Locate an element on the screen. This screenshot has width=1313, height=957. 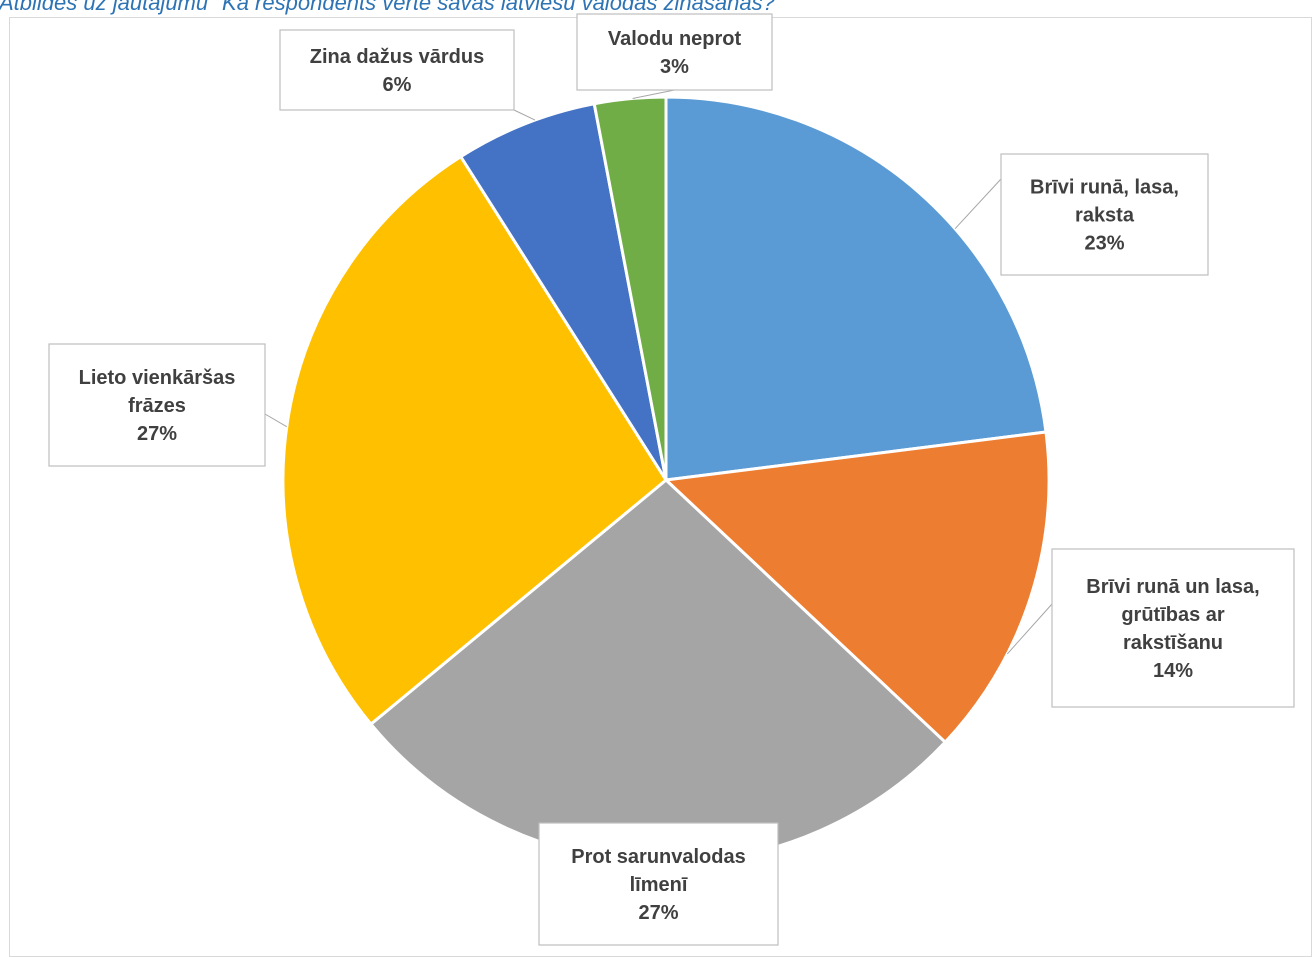
label-category-text: grūtības ar is located at coordinates (1173, 615).